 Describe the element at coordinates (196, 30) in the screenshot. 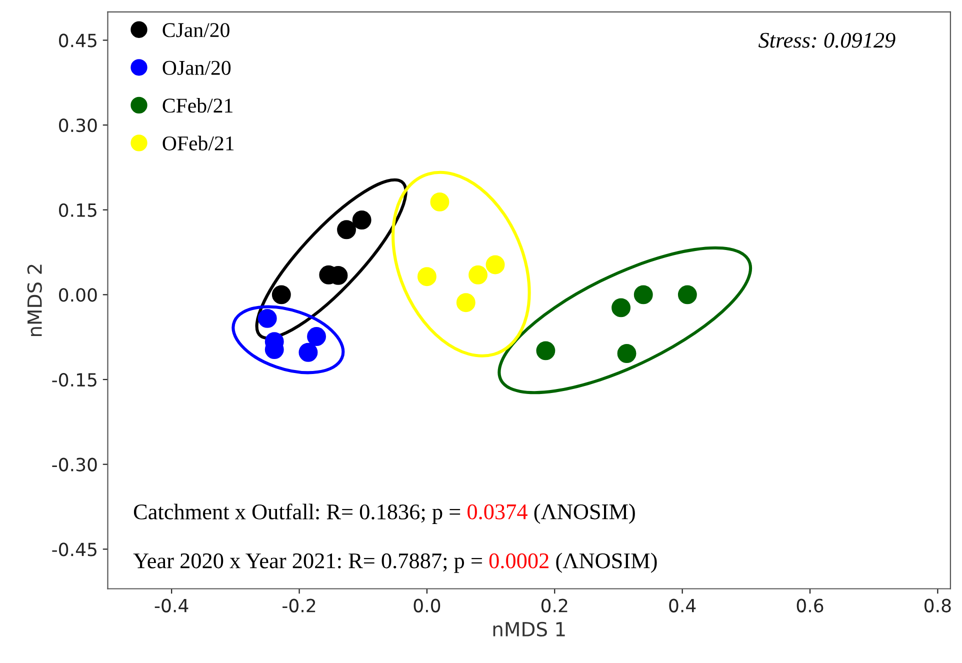

I see `legend-label: CJan/20` at that location.